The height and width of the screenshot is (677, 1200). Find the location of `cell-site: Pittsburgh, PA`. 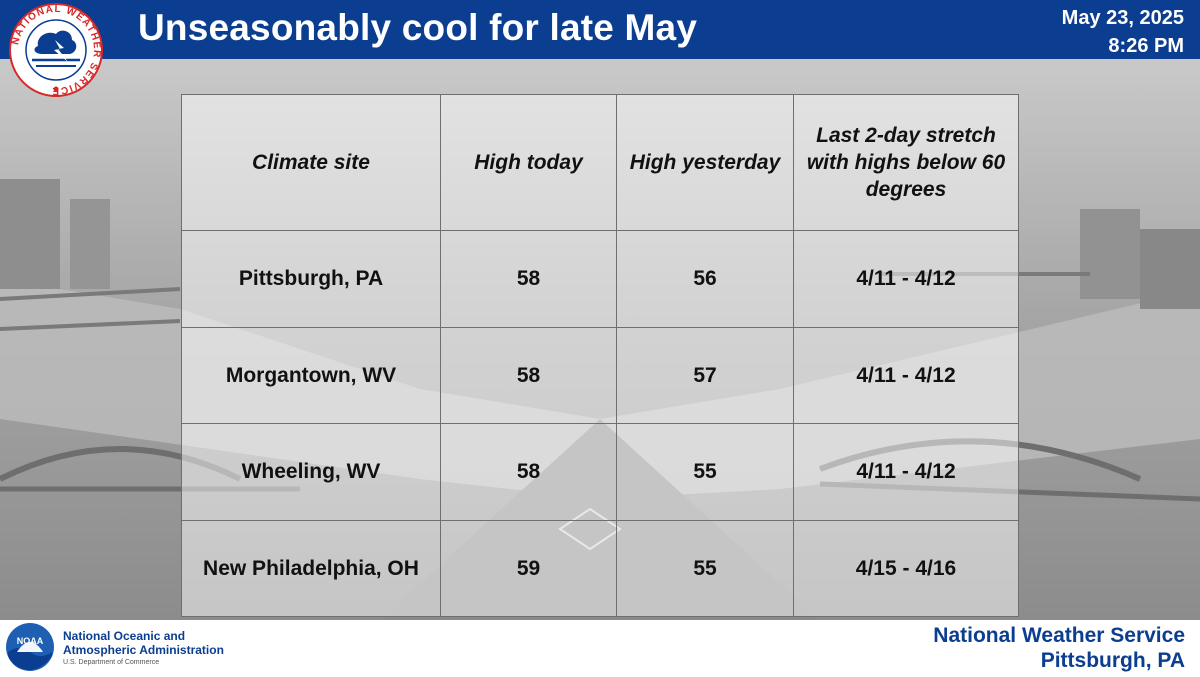

cell-site: Pittsburgh, PA is located at coordinates (311, 279).